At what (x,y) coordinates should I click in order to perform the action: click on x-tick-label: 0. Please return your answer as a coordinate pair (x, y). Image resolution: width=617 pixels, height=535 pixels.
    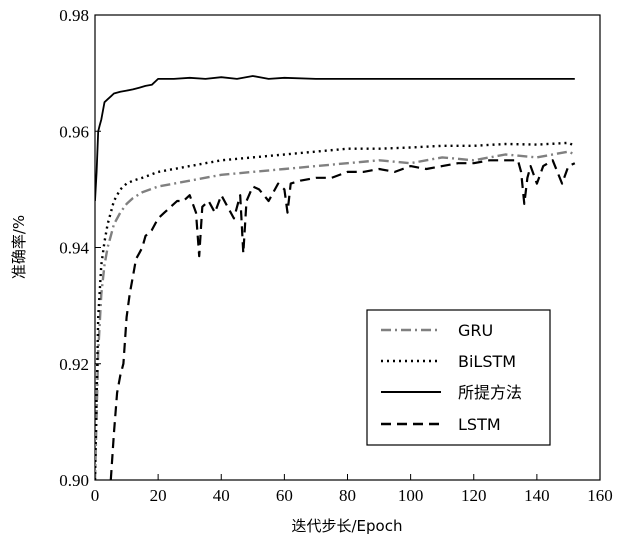
    Looking at the image, I should click on (95, 495).